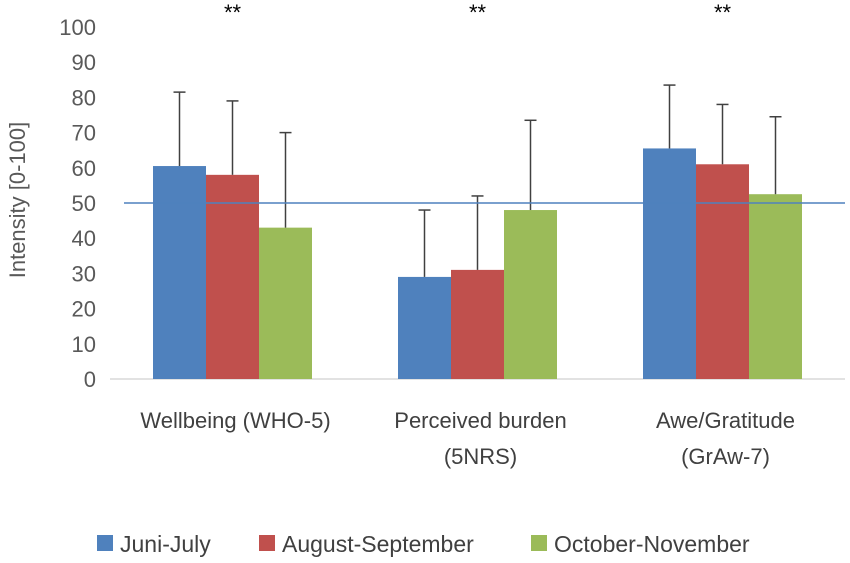 This screenshot has height=563, width=850. What do you see at coordinates (378, 544) in the screenshot?
I see `legend-label: August-September` at bounding box center [378, 544].